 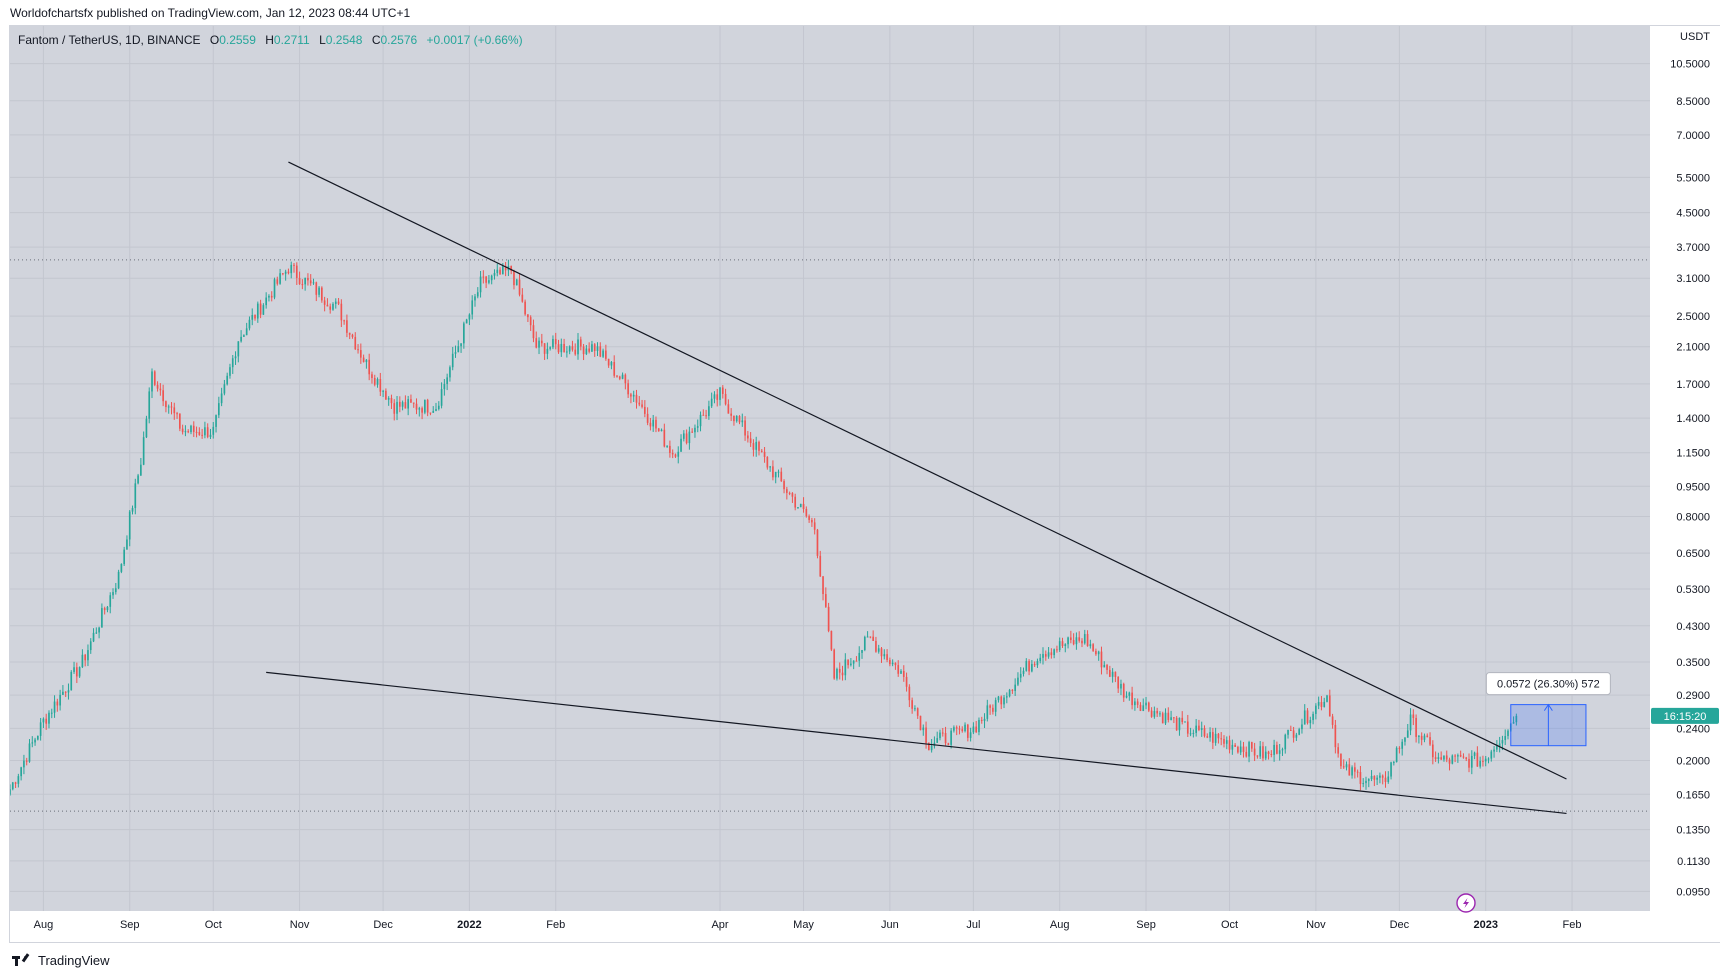 I want to click on countdown-tag, so click(x=1685, y=715).